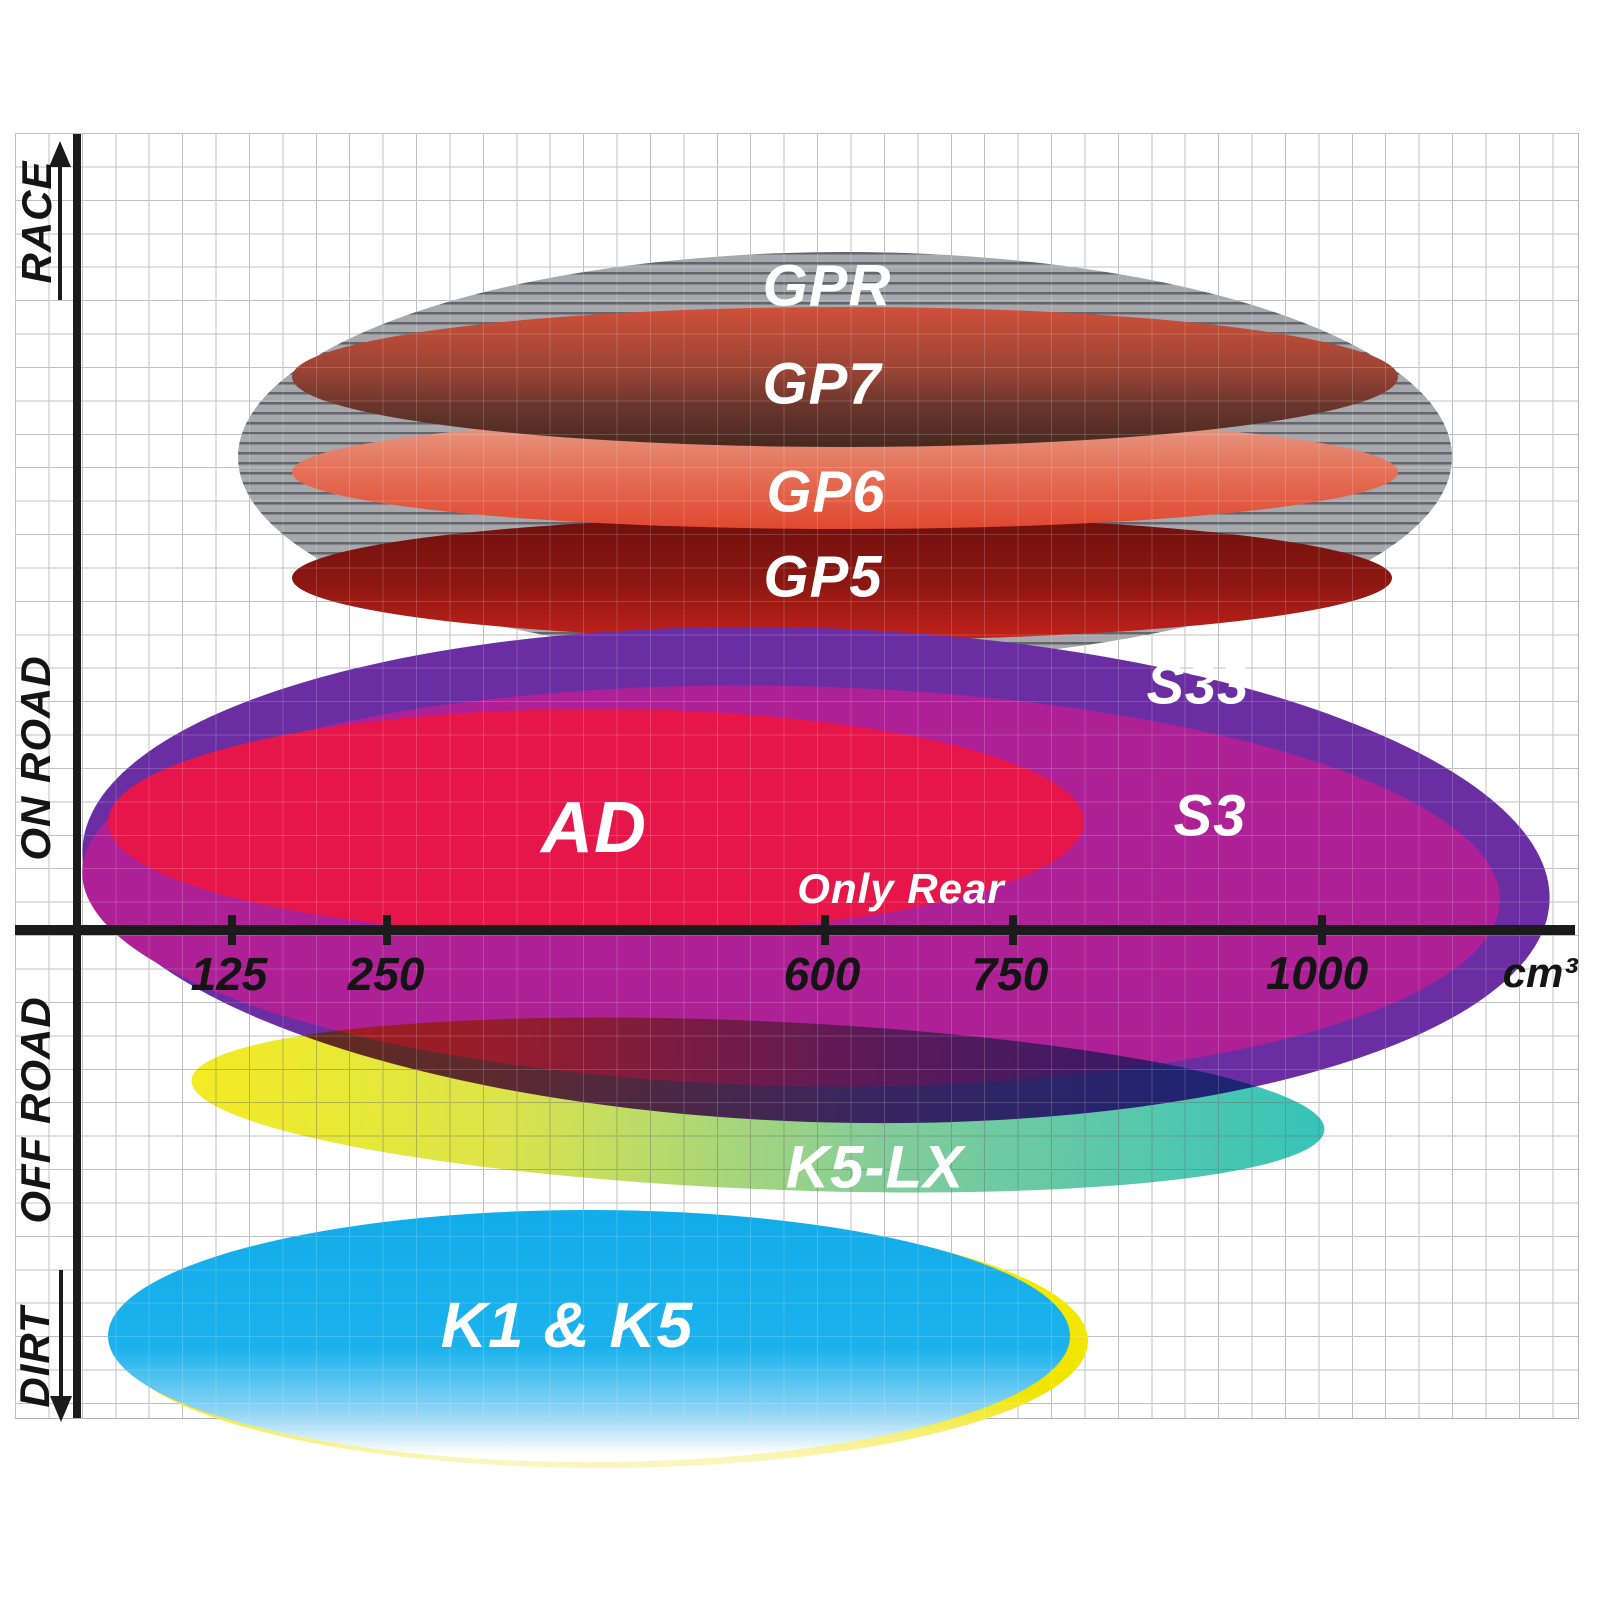  What do you see at coordinates (1198, 684) in the screenshot?
I see `label-s33: S33` at bounding box center [1198, 684].